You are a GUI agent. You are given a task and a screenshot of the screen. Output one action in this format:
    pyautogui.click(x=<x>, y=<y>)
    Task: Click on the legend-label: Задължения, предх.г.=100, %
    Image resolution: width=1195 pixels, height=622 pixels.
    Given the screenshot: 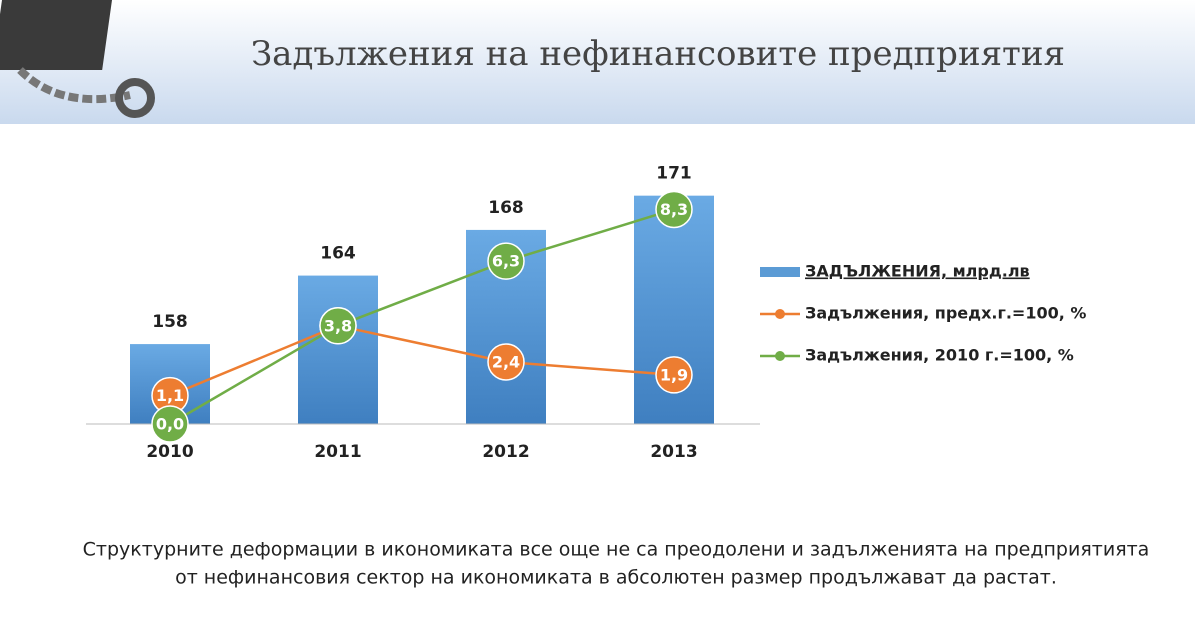 What is the action you would take?
    pyautogui.click(x=945, y=313)
    